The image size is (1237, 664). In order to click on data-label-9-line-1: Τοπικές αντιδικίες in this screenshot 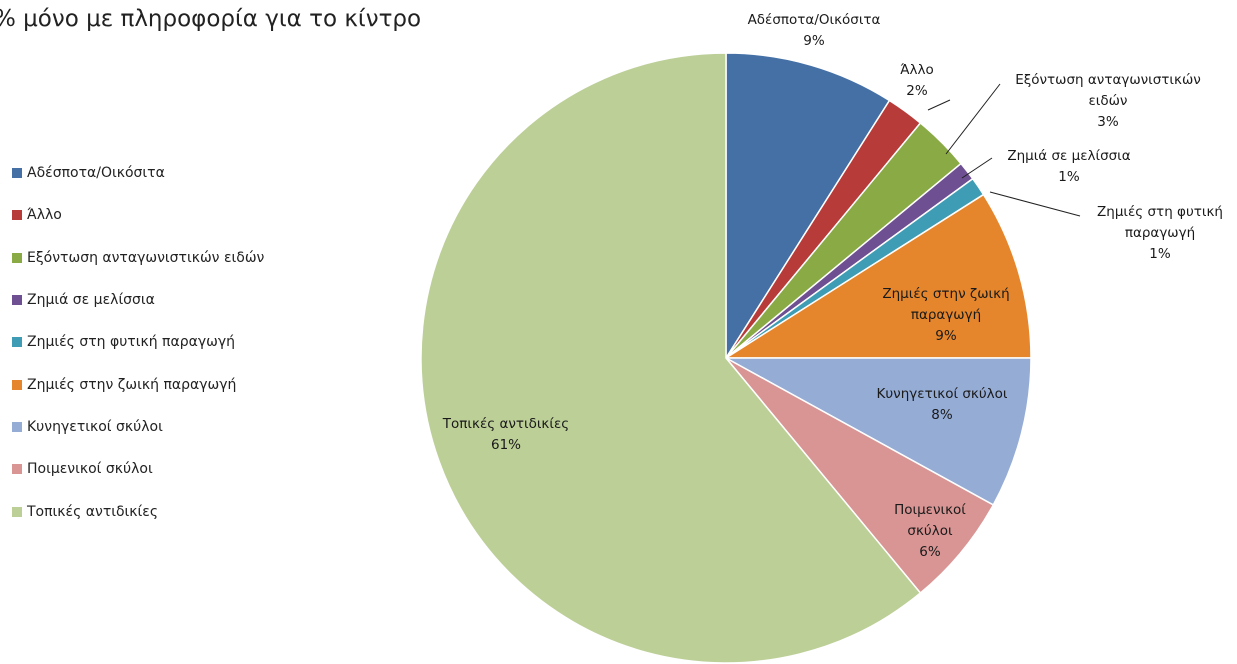, I will do `click(505, 424)`.